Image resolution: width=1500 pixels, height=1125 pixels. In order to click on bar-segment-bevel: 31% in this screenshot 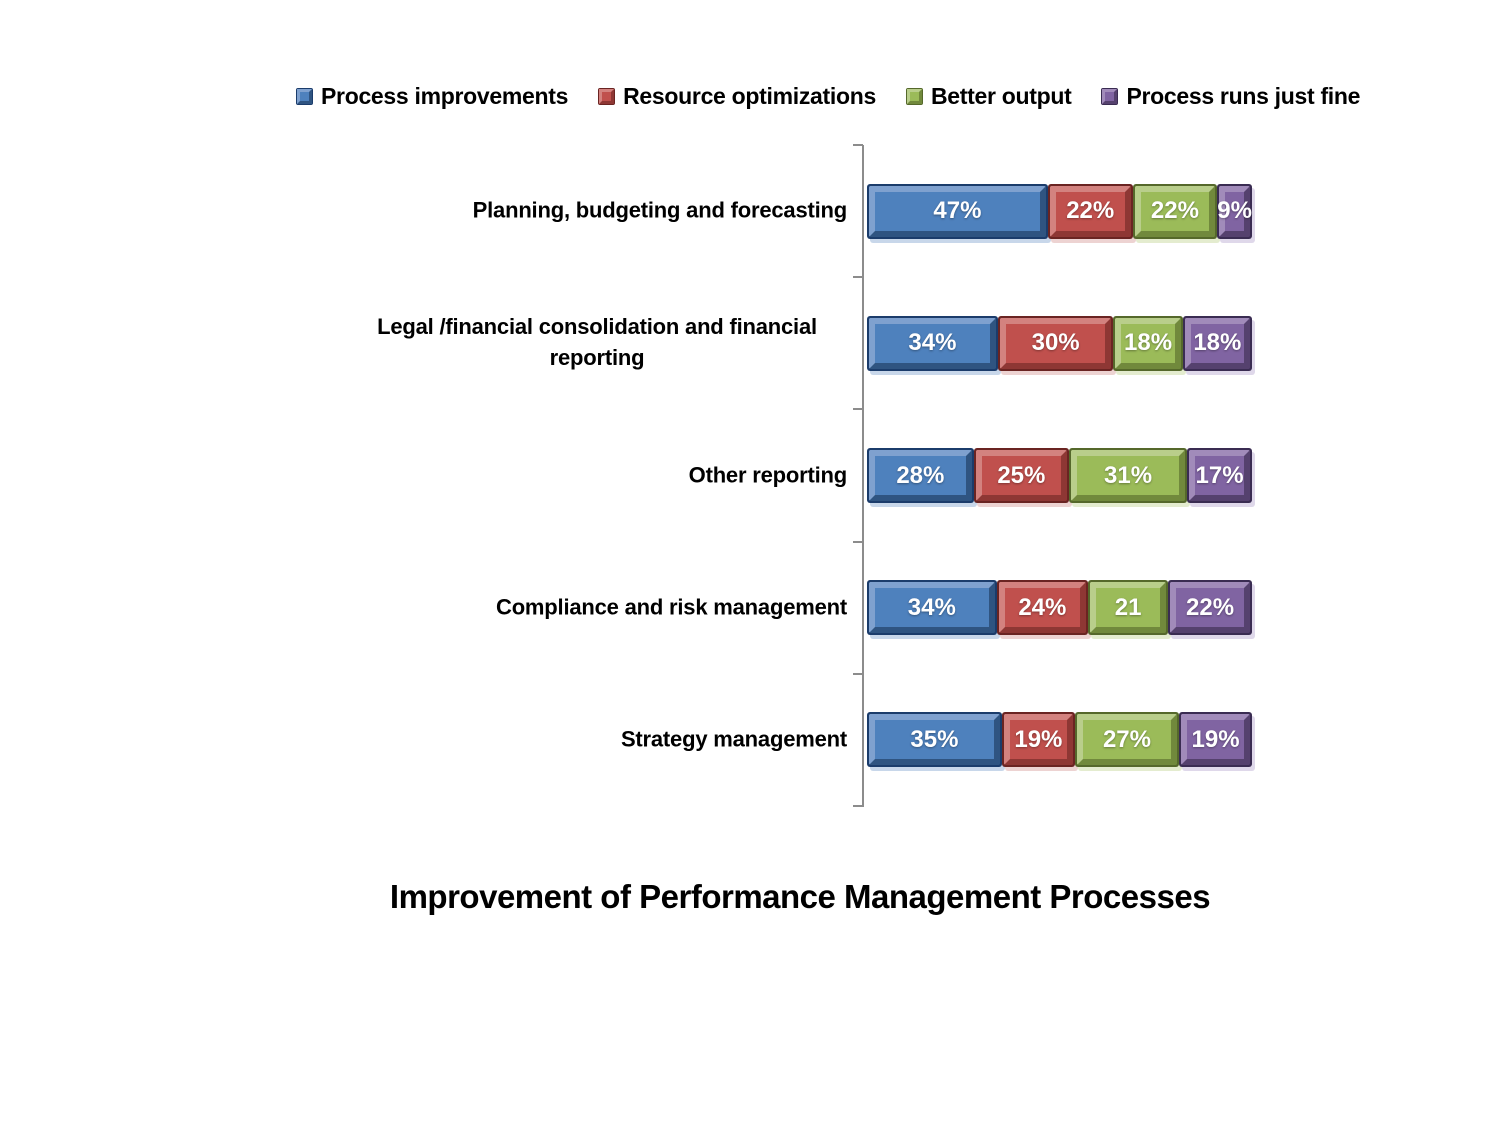, I will do `click(1128, 475)`.